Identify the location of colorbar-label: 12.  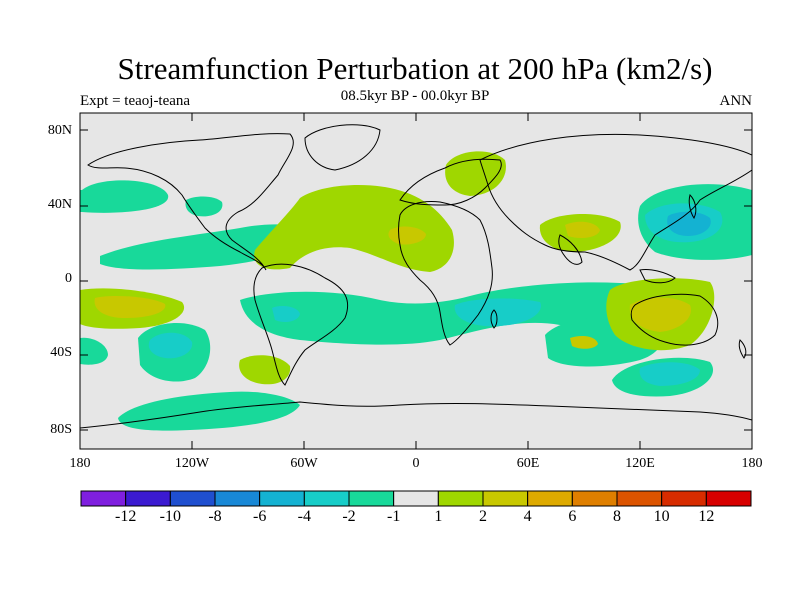
(706, 516).